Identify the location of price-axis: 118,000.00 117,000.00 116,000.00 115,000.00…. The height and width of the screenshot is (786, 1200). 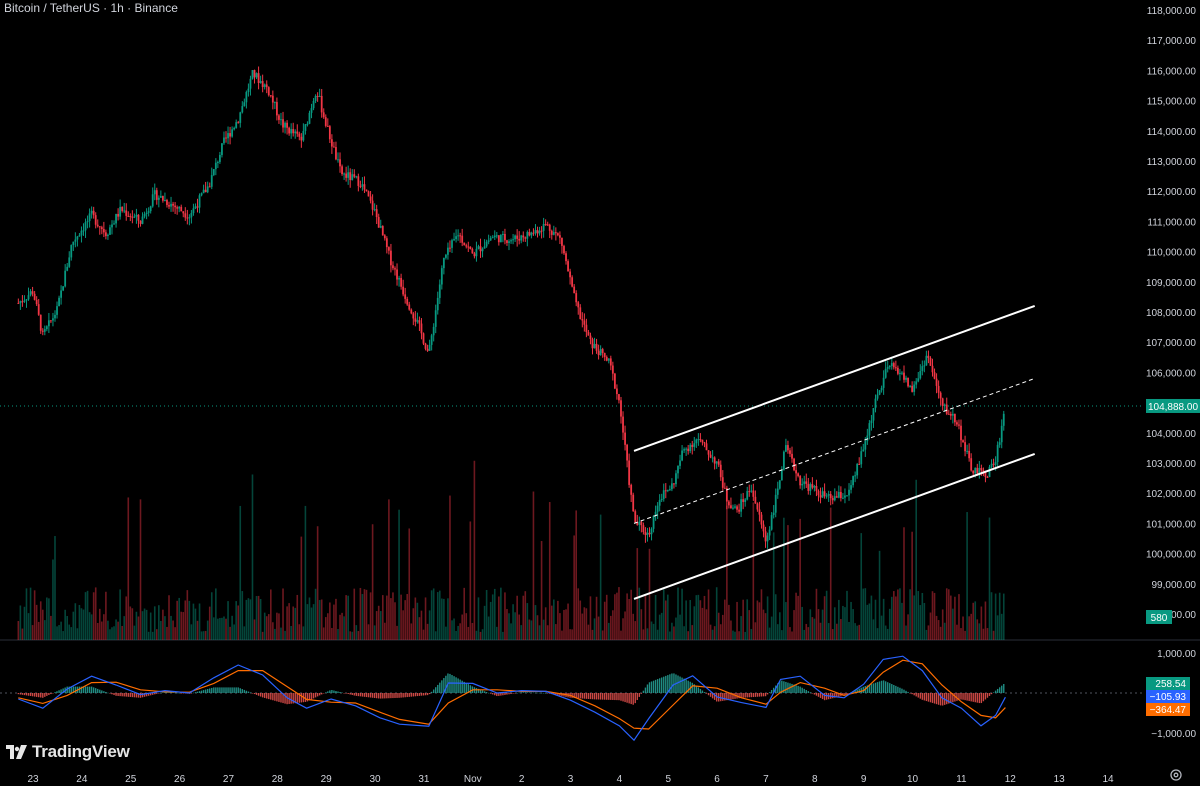
(1173, 315).